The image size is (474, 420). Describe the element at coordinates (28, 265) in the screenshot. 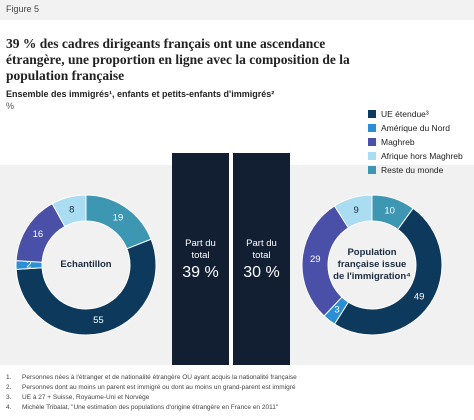

I see `data-label: 2` at that location.